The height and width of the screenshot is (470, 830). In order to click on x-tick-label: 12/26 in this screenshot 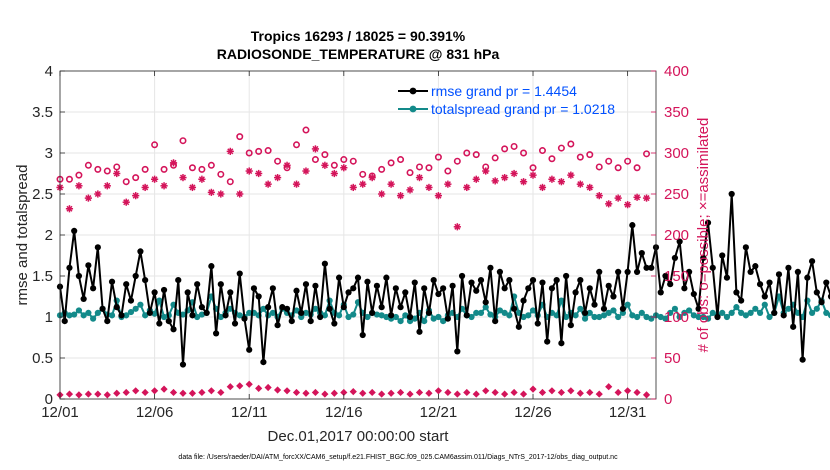, I will do `click(533, 412)`.